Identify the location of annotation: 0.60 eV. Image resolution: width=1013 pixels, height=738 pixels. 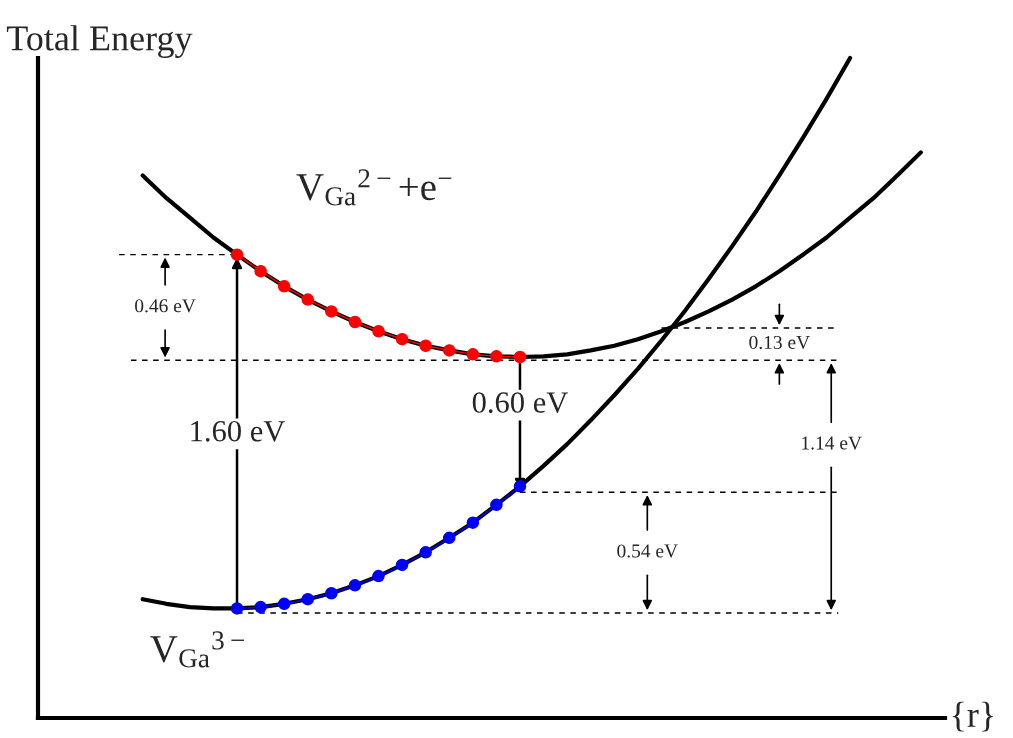
(520, 402).